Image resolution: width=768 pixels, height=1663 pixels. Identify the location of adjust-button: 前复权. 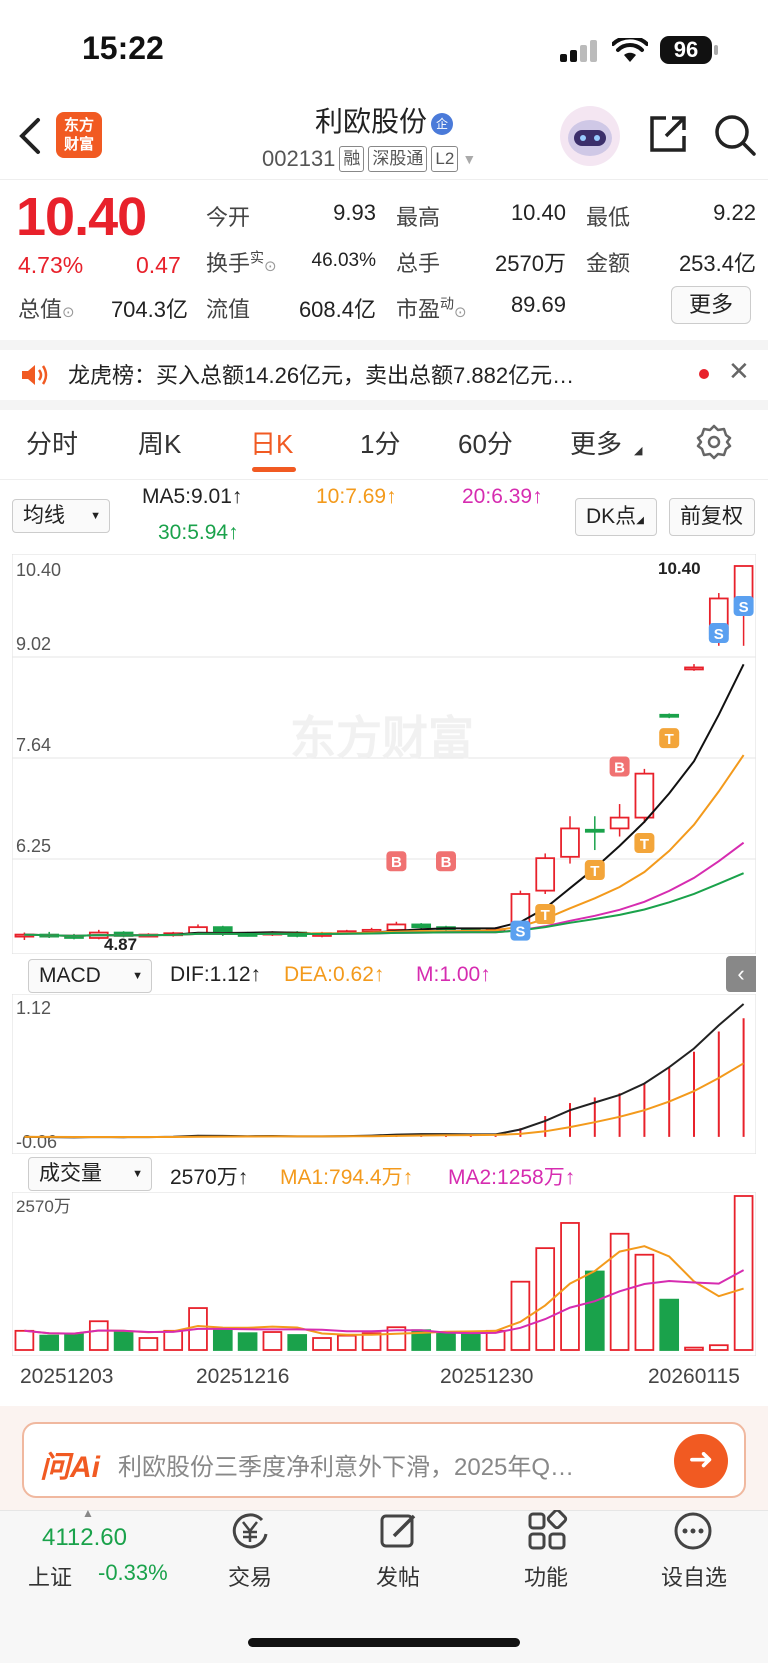
(712, 517).